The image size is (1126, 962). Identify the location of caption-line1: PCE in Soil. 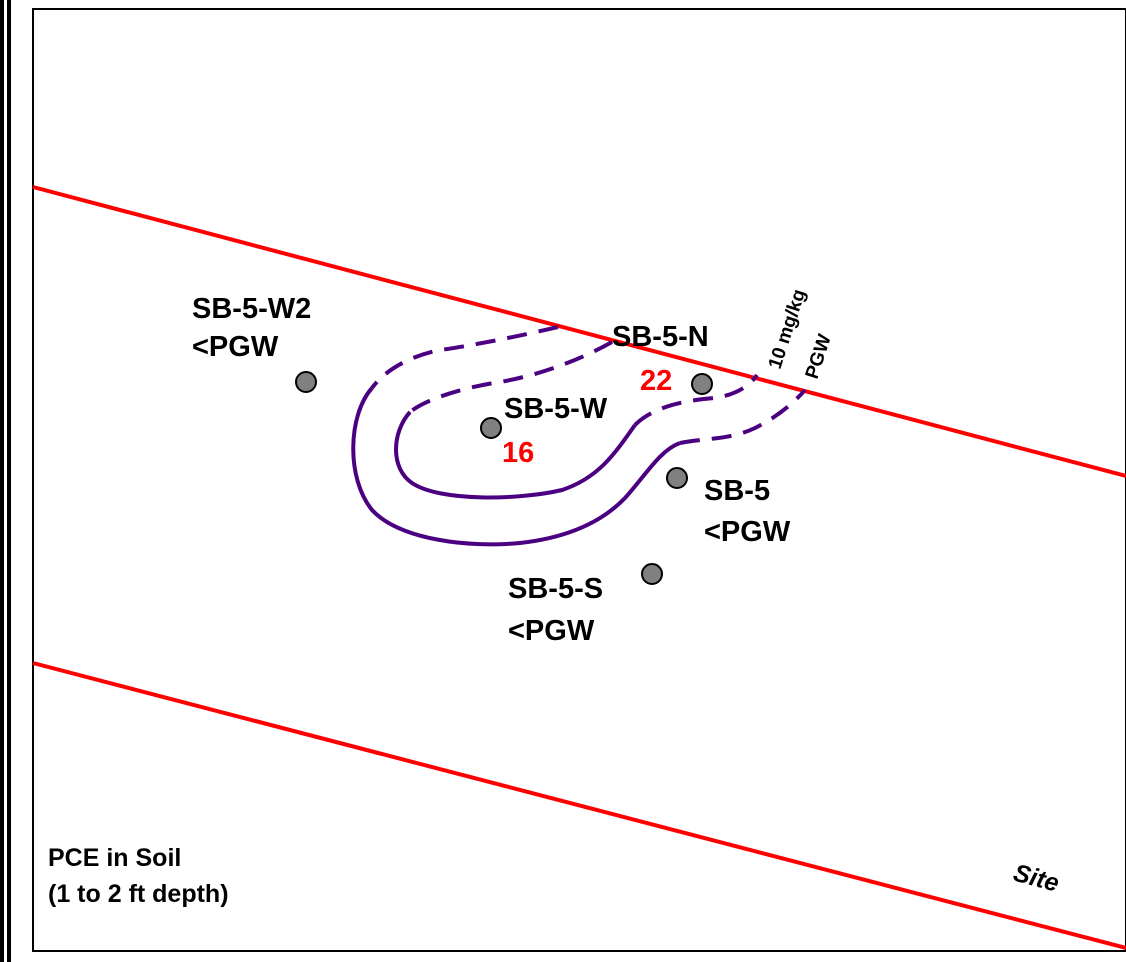
(114, 858).